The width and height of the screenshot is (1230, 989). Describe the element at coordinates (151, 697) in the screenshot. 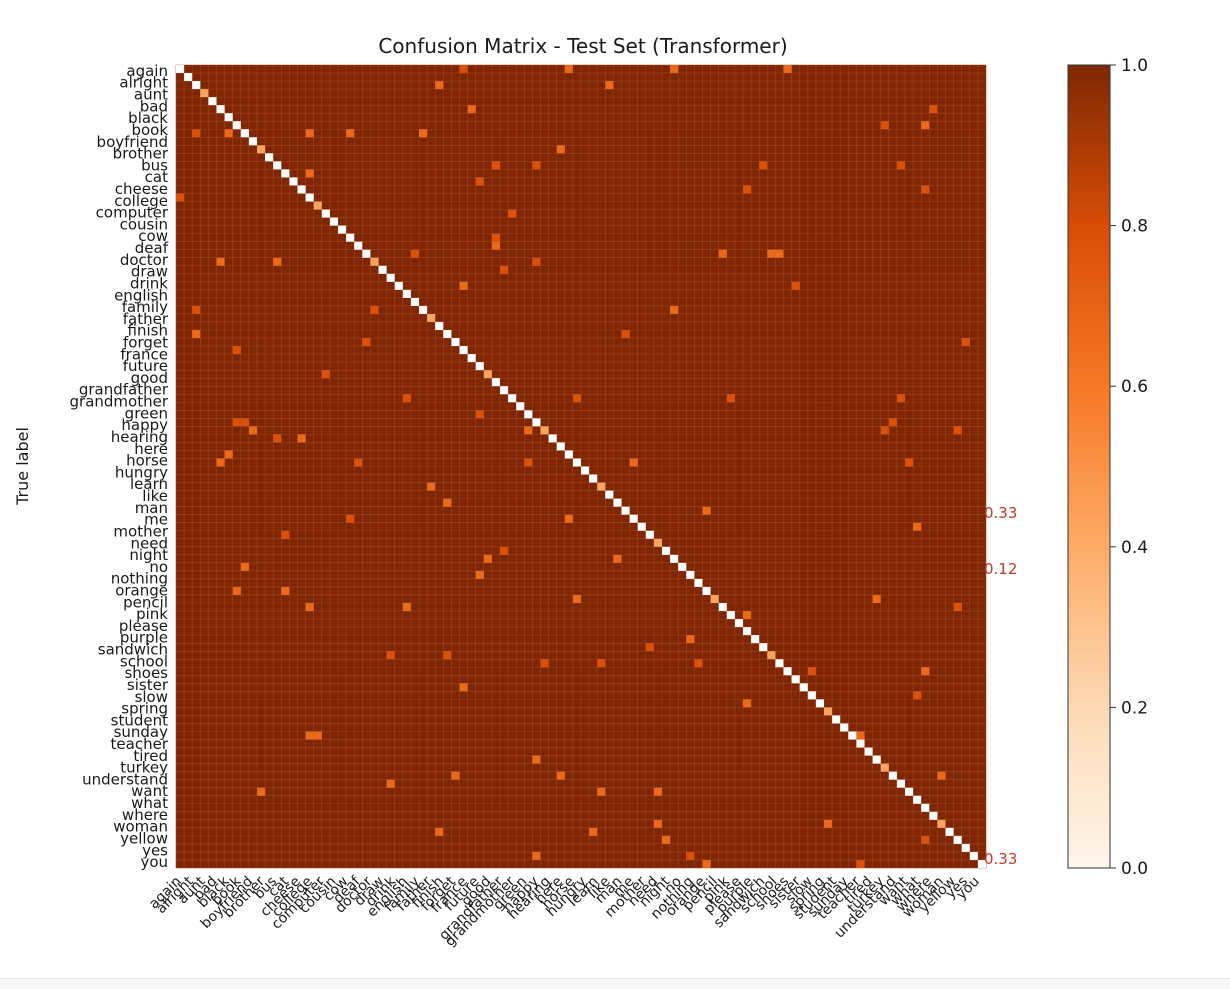

I see `y-tick-label: slow` at that location.